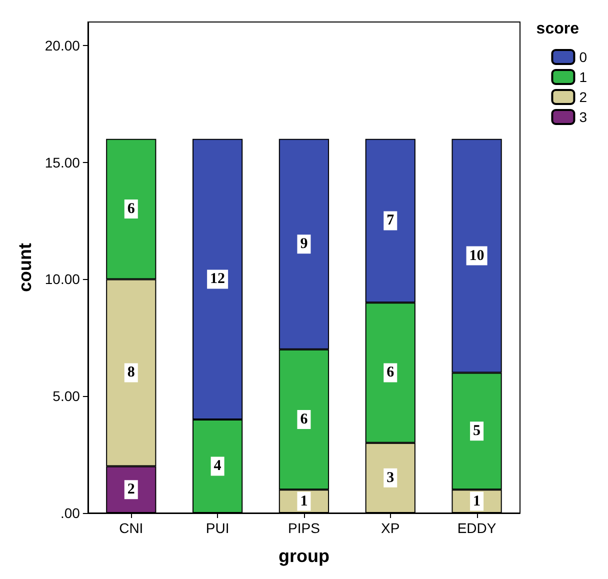 This screenshot has height=579, width=608. Describe the element at coordinates (131, 372) in the screenshot. I see `data-label: 8` at that location.